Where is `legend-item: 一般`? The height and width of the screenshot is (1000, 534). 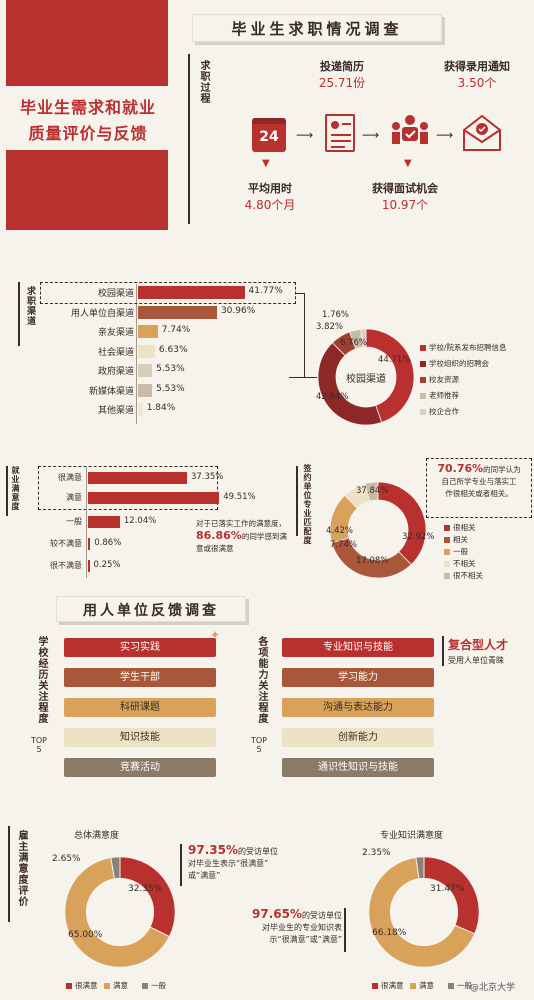 legend-item: 一般 is located at coordinates (456, 551).